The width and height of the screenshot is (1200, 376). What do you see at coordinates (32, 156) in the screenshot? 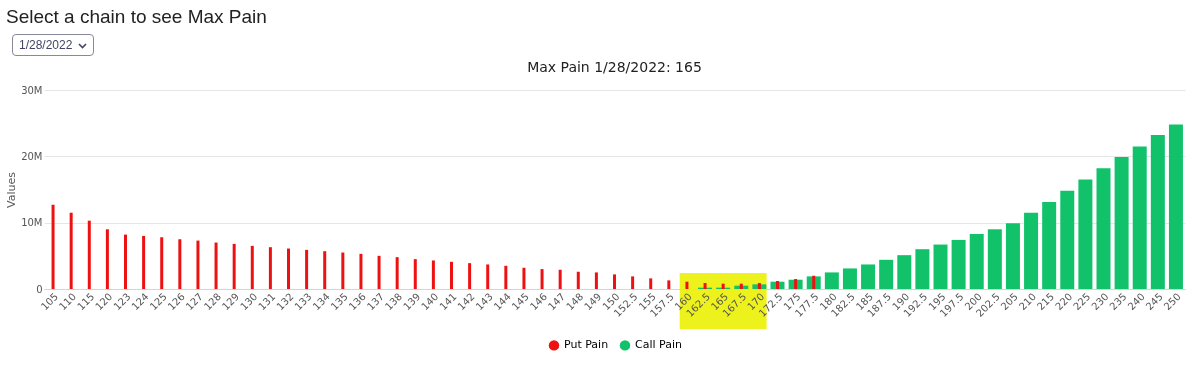
I see `y-tick-label: 20M` at bounding box center [32, 156].